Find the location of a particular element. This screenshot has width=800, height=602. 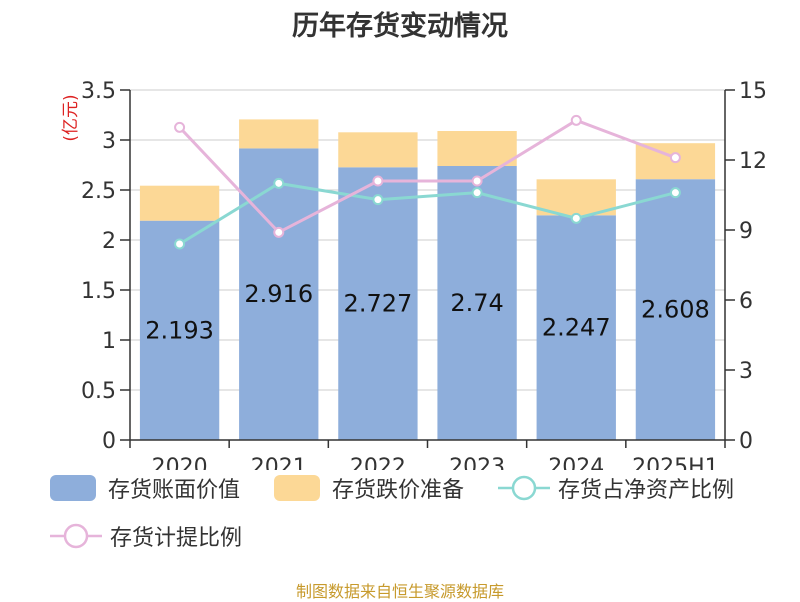

legend-label: 存货占净资产比例 is located at coordinates (646, 490).